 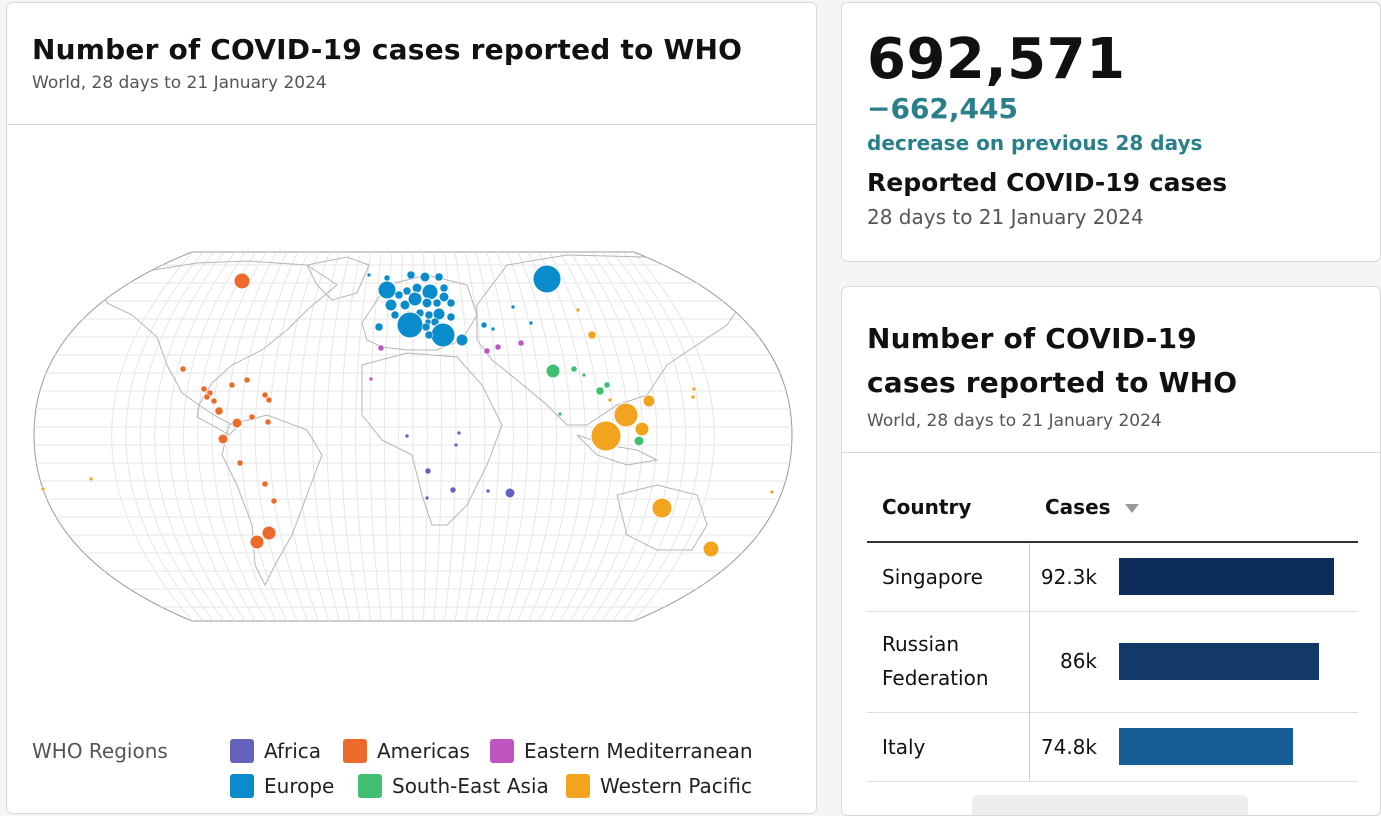 What do you see at coordinates (1092, 507) in the screenshot?
I see `column-header-cases: Cases` at bounding box center [1092, 507].